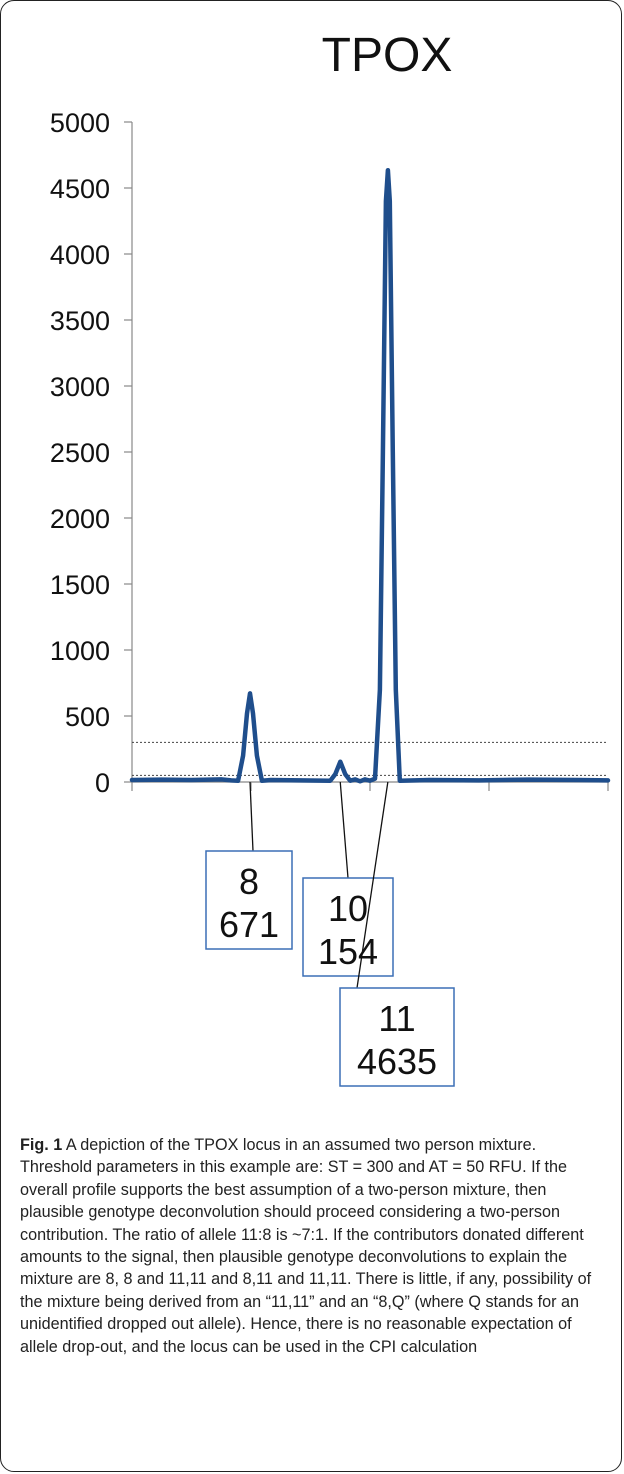 This screenshot has height=1474, width=624. I want to click on threshold-lines, so click(370, 758).